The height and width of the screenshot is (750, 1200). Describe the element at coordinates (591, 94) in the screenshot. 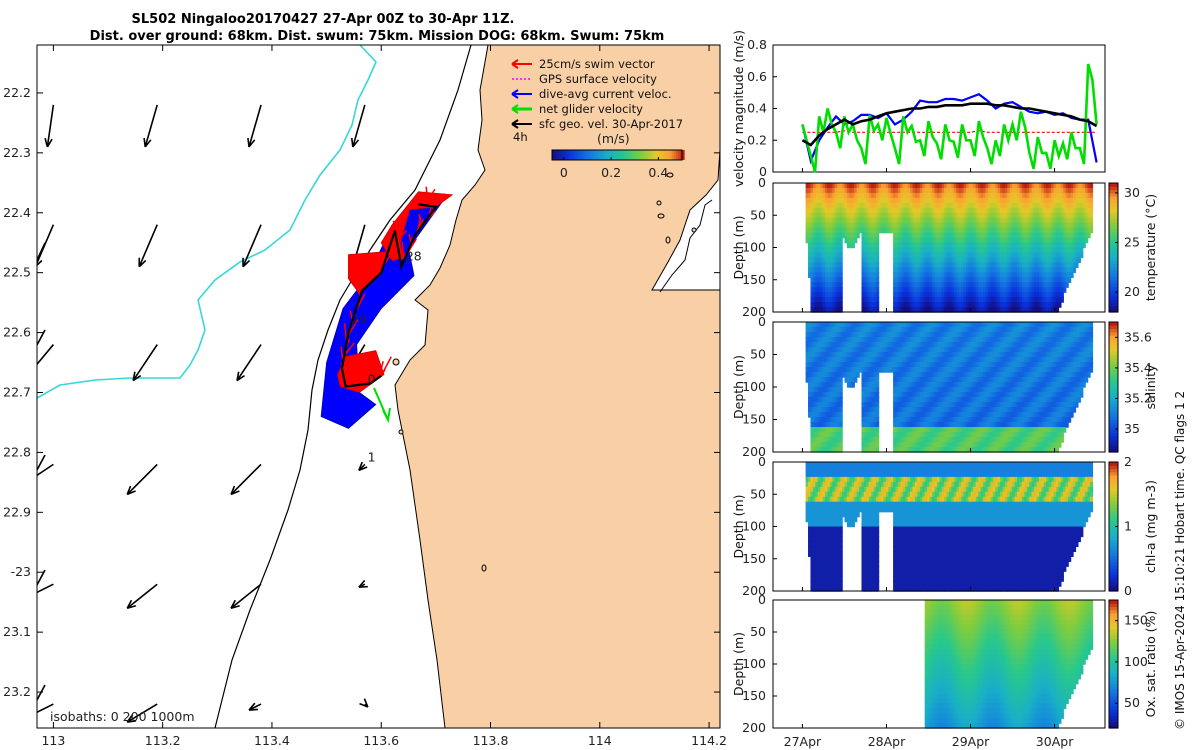

I see `legend-entry: dive-avg current veloc.` at that location.